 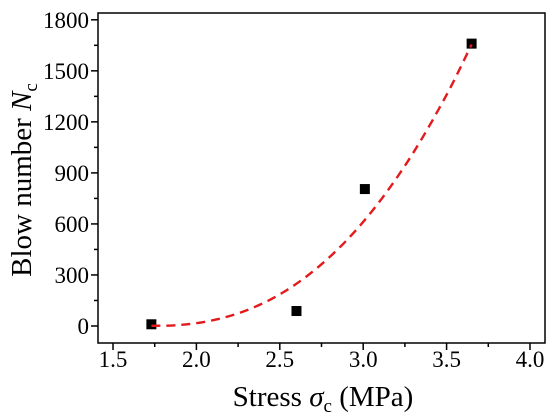 I want to click on x-tick-label: 2.5, so click(x=279, y=359).